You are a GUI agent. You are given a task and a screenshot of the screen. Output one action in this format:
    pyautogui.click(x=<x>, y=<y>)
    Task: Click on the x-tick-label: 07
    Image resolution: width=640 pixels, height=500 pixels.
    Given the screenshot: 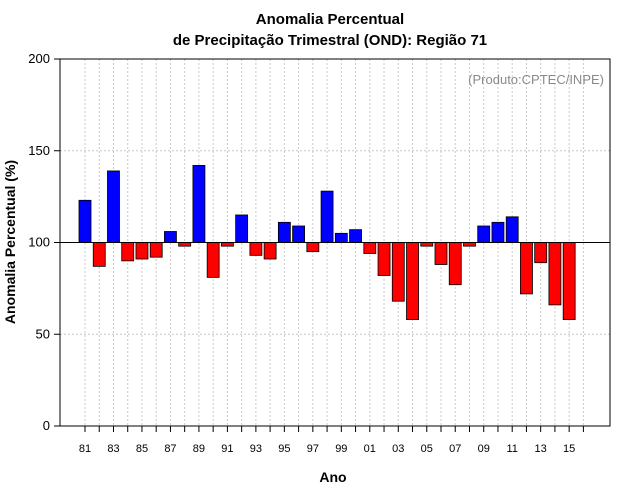 What is the action you would take?
    pyautogui.click(x=455, y=449)
    